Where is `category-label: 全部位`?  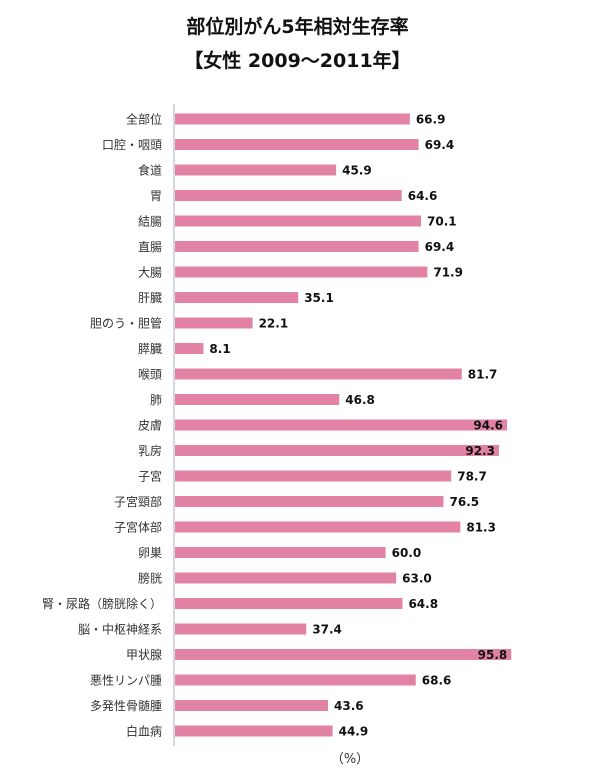
category-label: 全部位 is located at coordinates (144, 119).